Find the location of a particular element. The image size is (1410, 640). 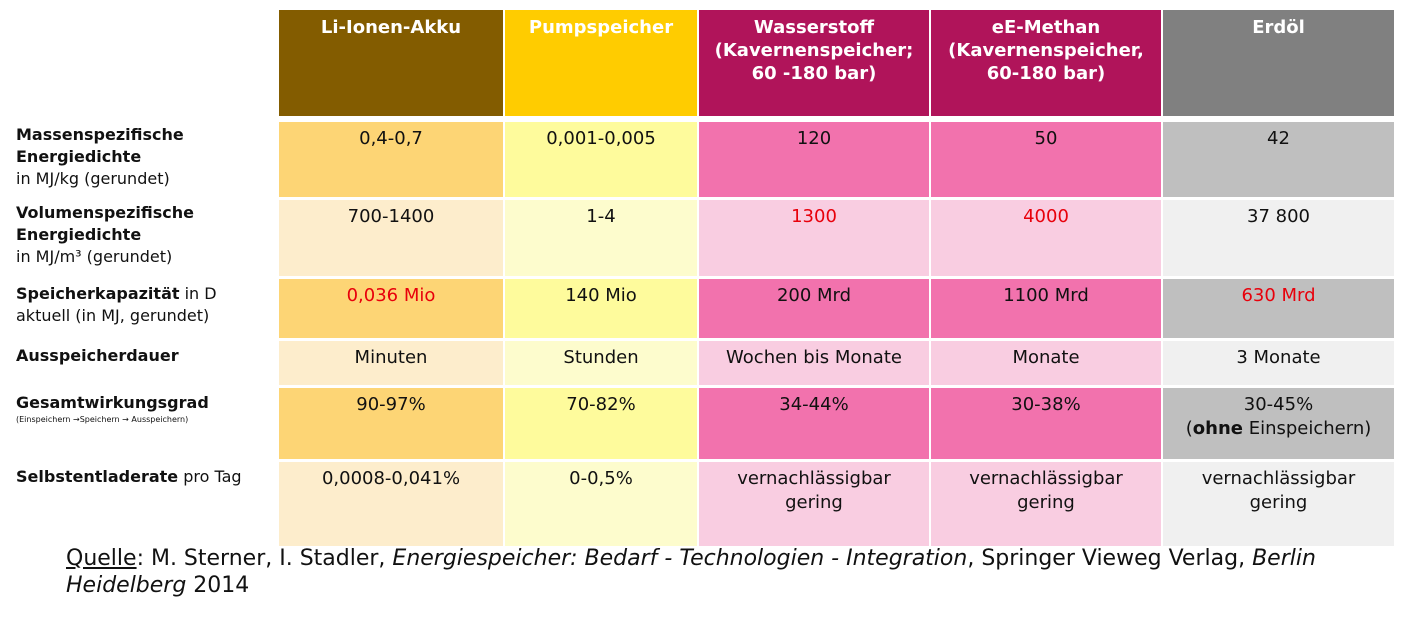

cell-note-bold: ohne is located at coordinates (1217, 428).